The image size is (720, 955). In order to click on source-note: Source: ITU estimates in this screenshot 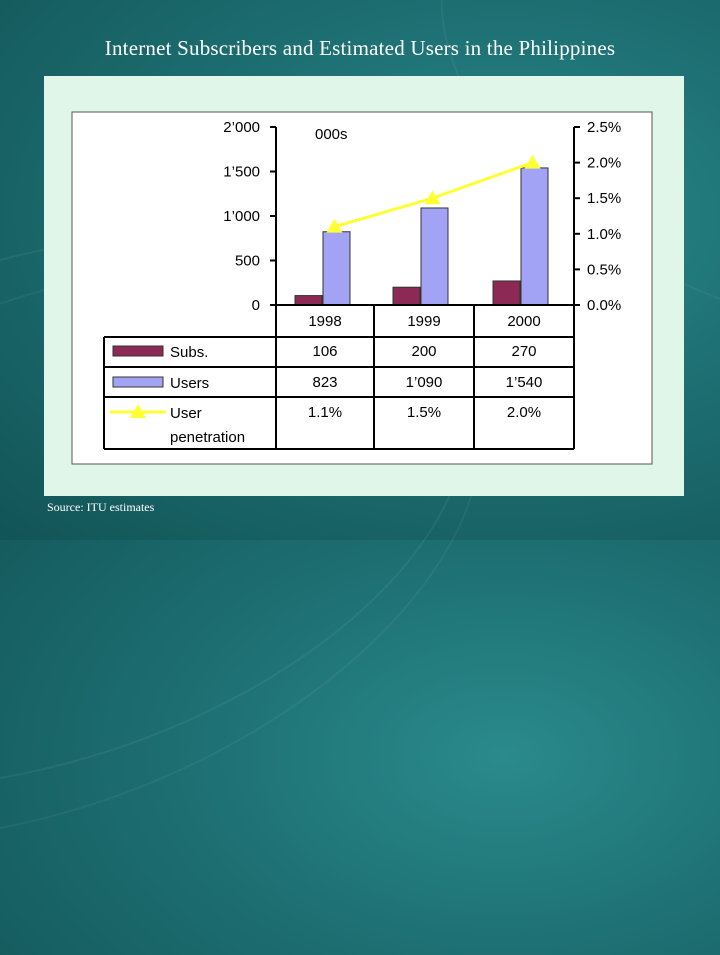, I will do `click(101, 507)`.